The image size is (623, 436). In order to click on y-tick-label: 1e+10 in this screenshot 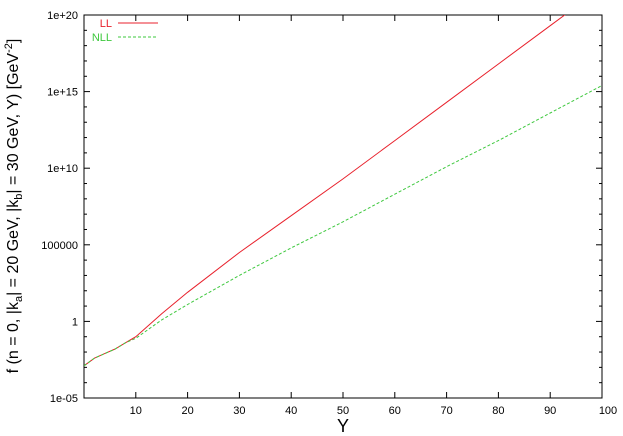, I will do `click(62, 169)`.